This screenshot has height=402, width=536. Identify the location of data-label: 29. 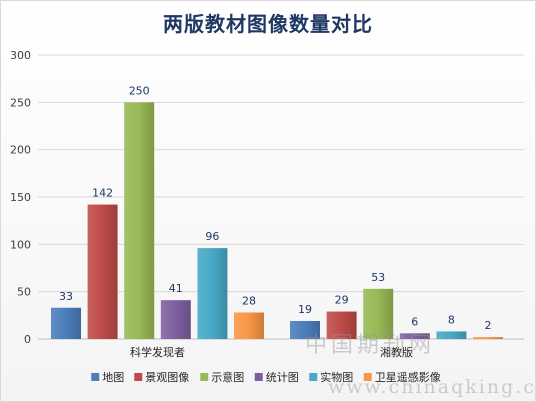
(342, 300).